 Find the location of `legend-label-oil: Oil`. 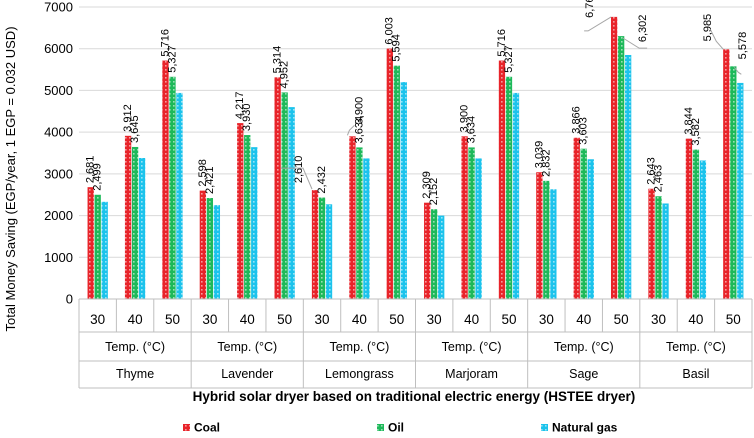

legend-label-oil: Oil is located at coordinates (396, 428).